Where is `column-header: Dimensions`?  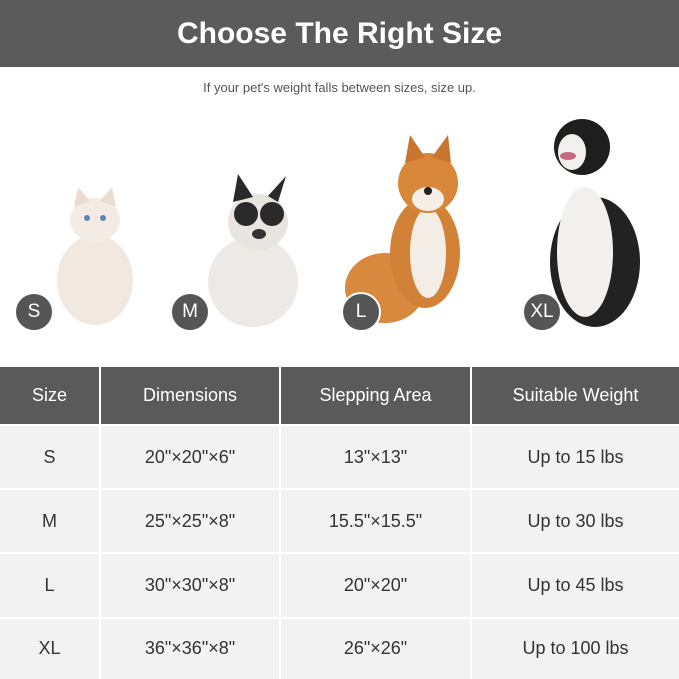 column-header: Dimensions is located at coordinates (190, 396).